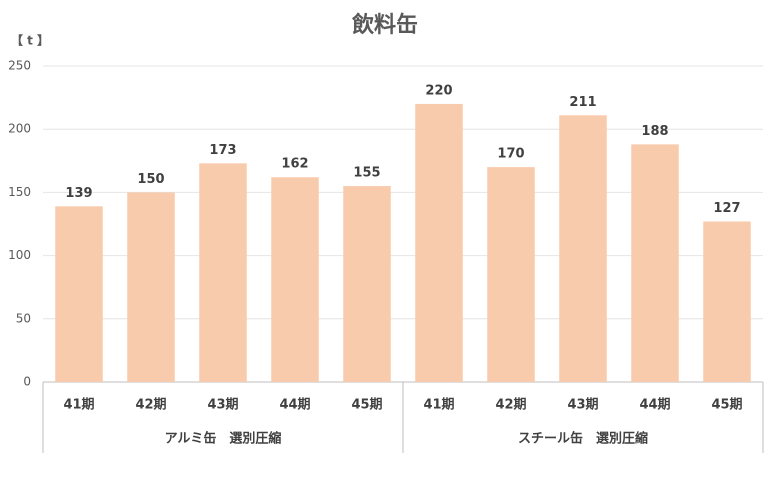  I want to click on data-label: 155, so click(366, 173).